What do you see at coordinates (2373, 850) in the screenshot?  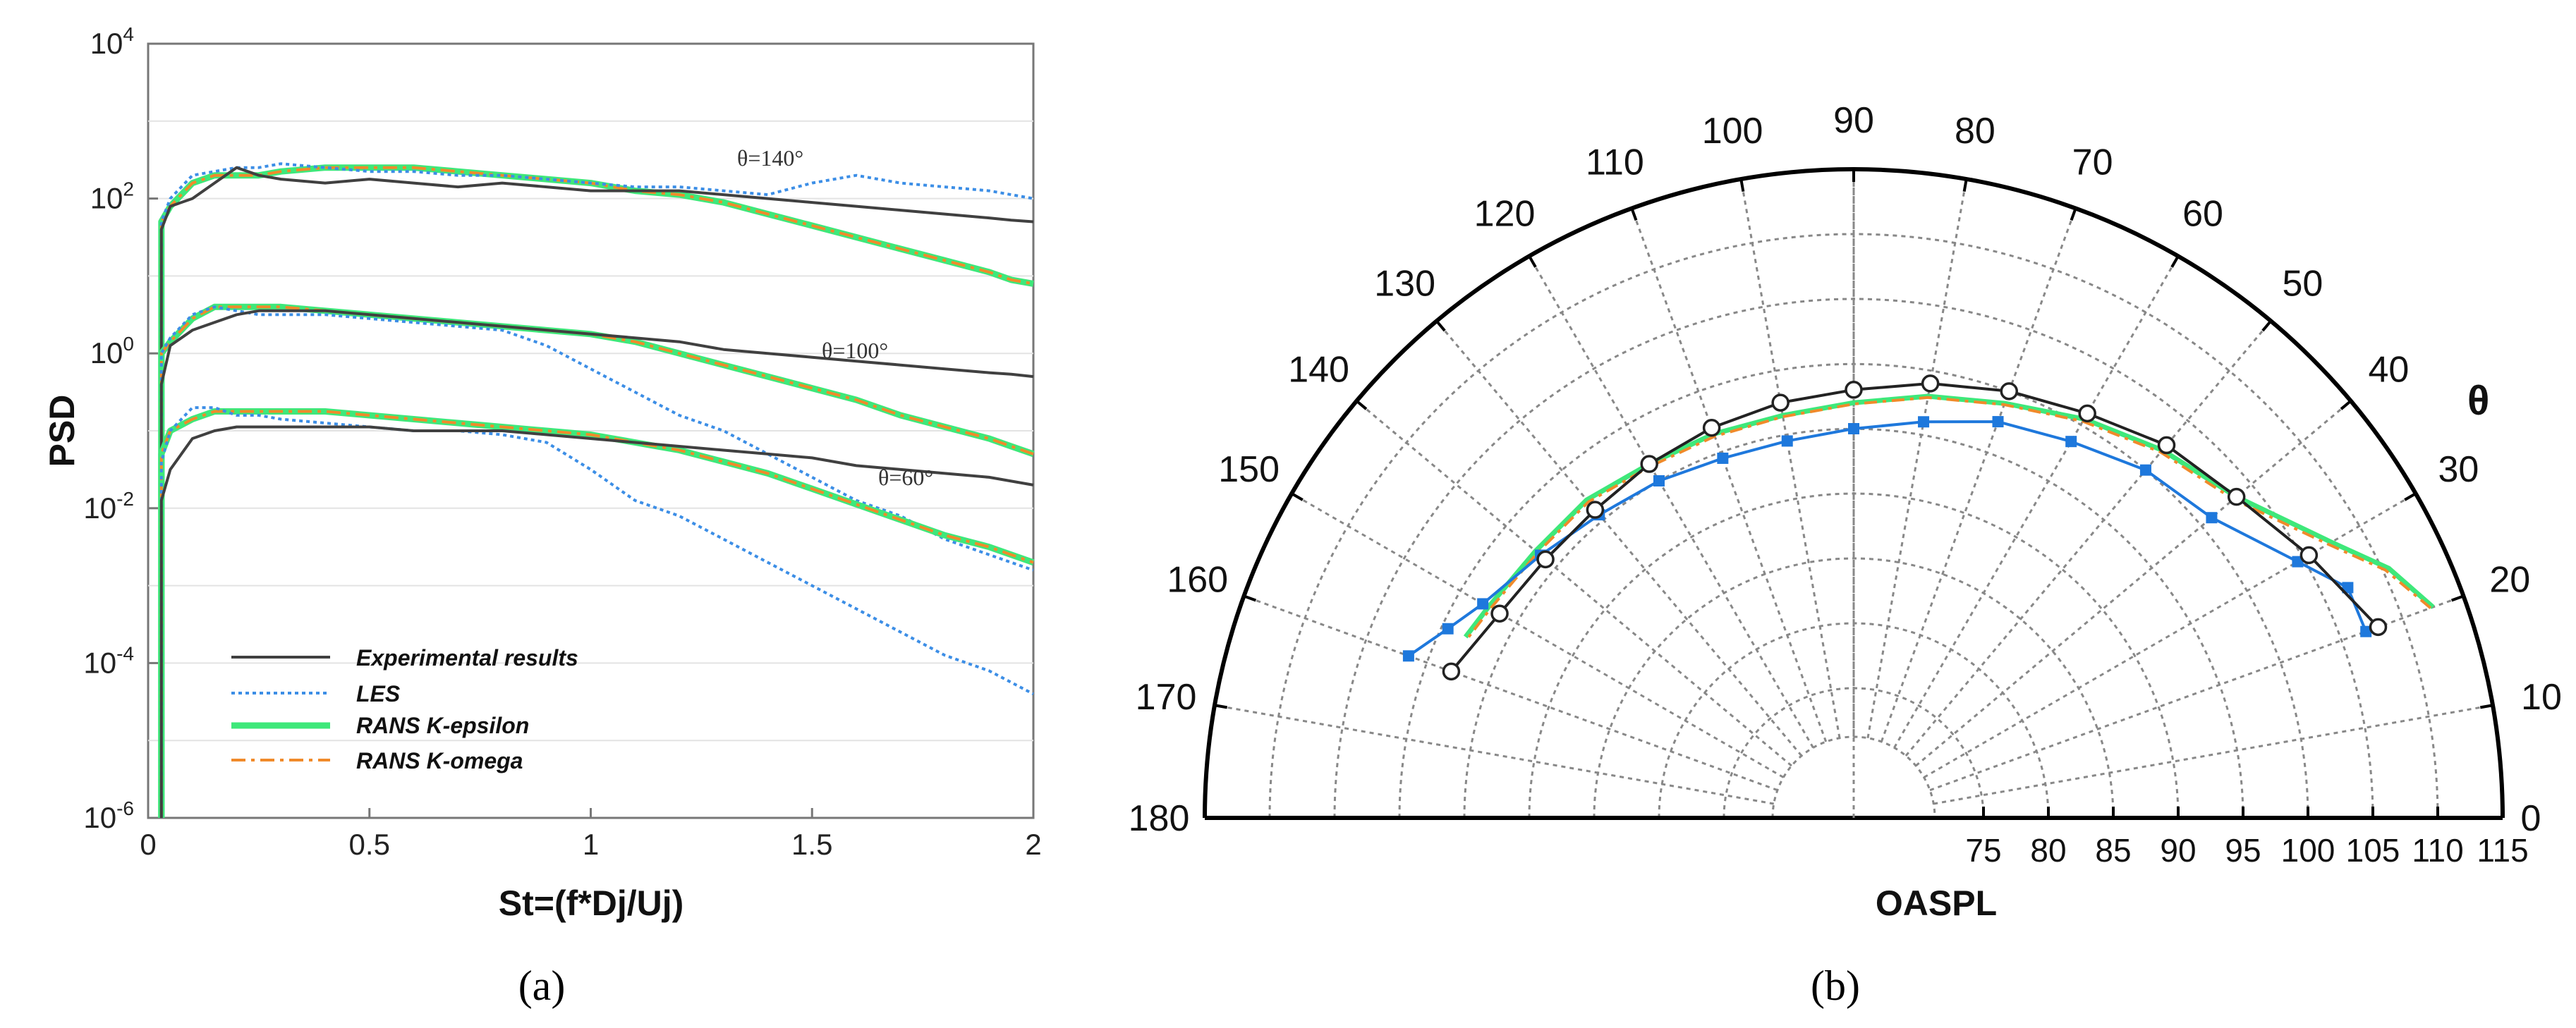 I see `radial-tick-label: 105` at bounding box center [2373, 850].